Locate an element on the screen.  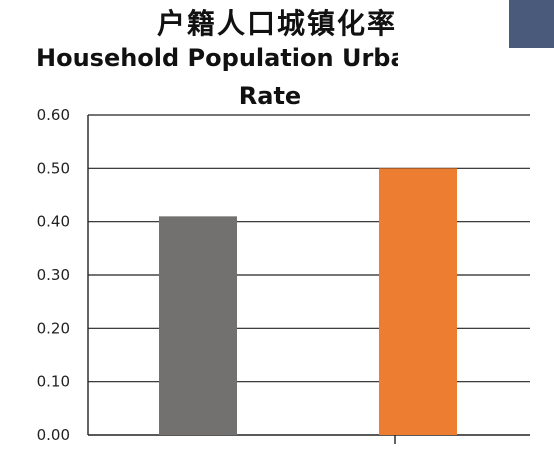
chart-title-chinese: 户籍人口城镇化率 is located at coordinates (276, 23).